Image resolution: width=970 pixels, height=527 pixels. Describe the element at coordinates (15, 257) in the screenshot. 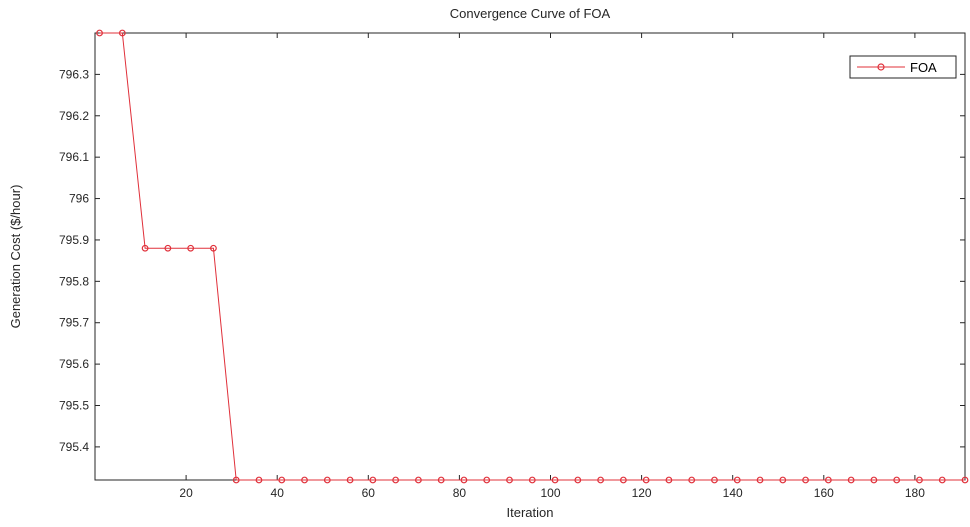

I see `y-axis-label: Generation Cost ($/hour)` at that location.